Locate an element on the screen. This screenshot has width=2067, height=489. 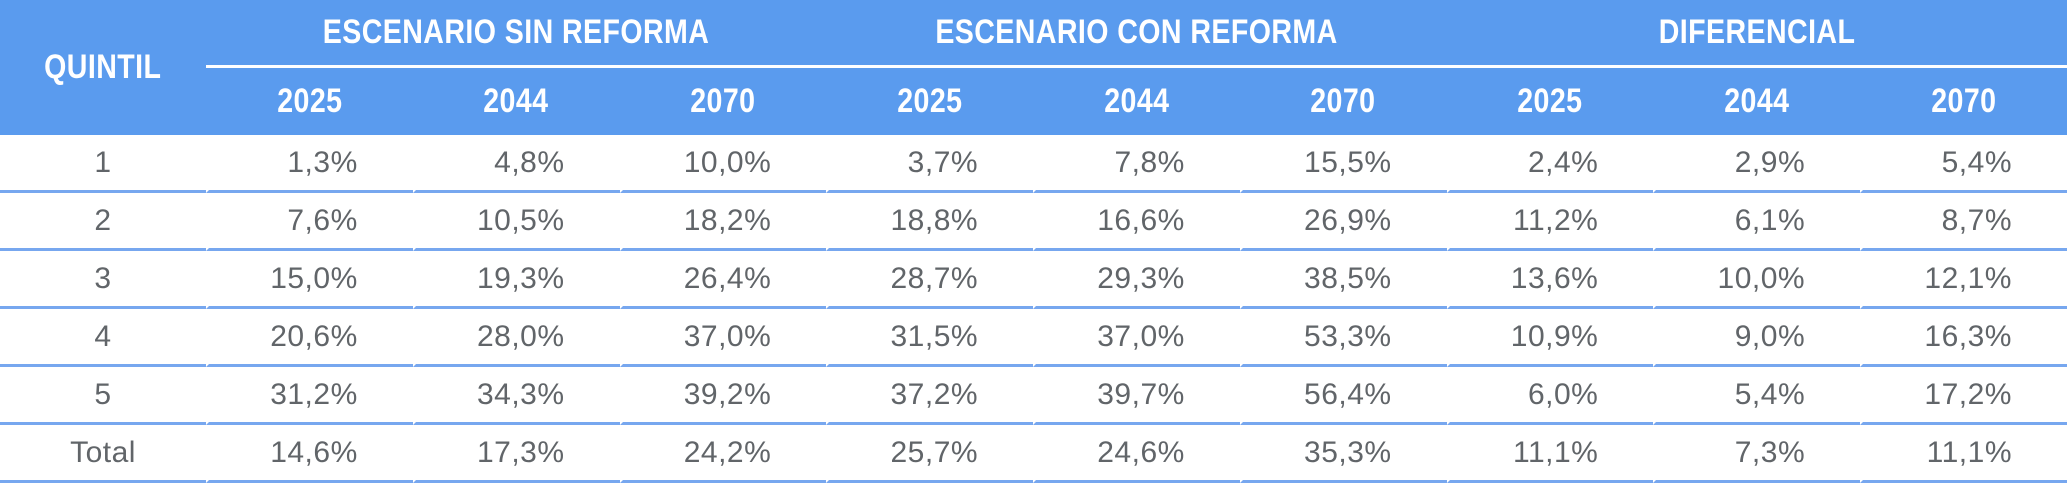
row-label: 1 is located at coordinates (103, 164).